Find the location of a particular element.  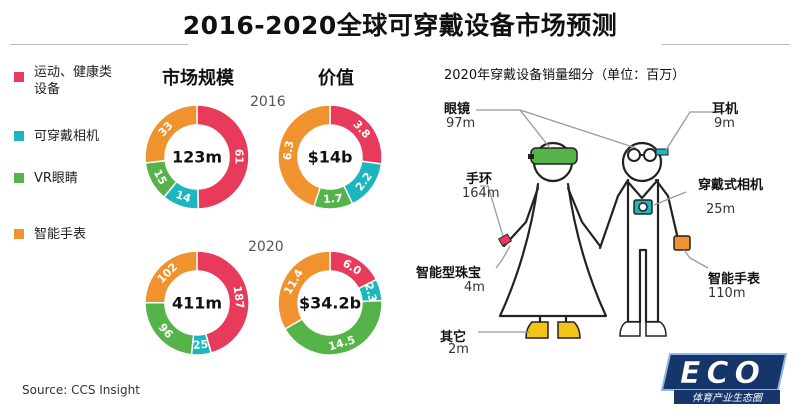

earphone-icon is located at coordinates (662, 152).